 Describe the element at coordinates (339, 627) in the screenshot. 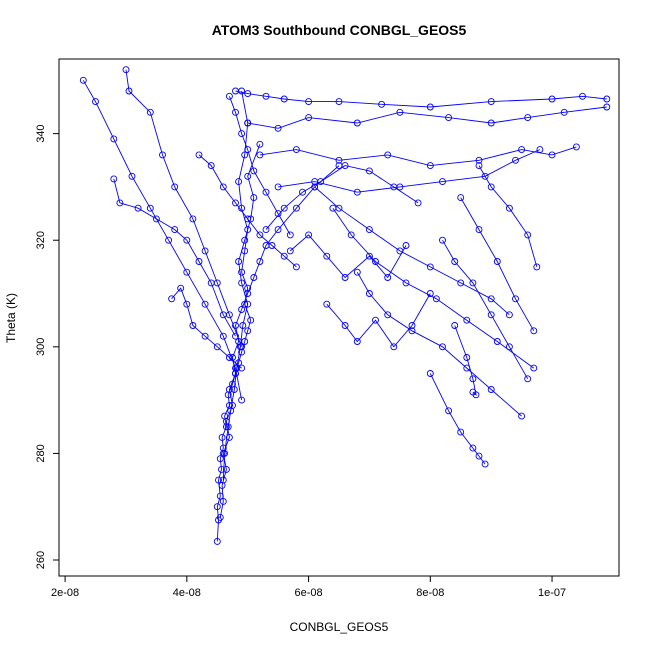

I see `x-axis-label: CONBGL_GEOS5` at that location.